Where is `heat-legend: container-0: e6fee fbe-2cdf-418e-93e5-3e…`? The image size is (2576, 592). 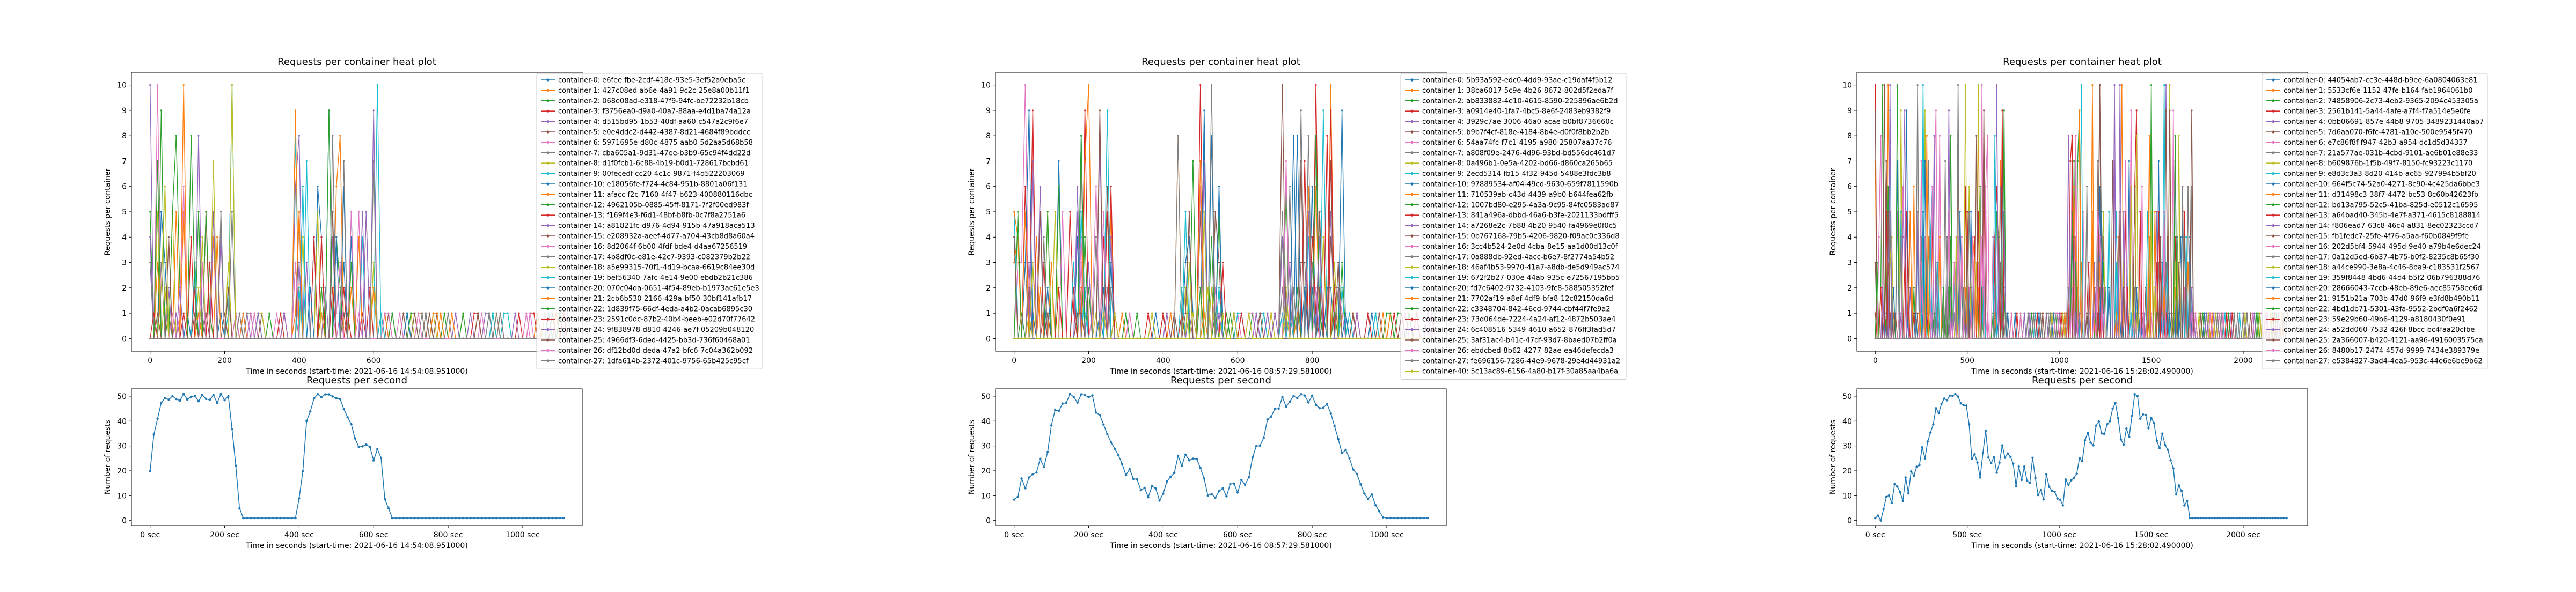
heat-legend: container-0: e6fee fbe-2cdf-418e-93e5-3e… is located at coordinates (649, 221).